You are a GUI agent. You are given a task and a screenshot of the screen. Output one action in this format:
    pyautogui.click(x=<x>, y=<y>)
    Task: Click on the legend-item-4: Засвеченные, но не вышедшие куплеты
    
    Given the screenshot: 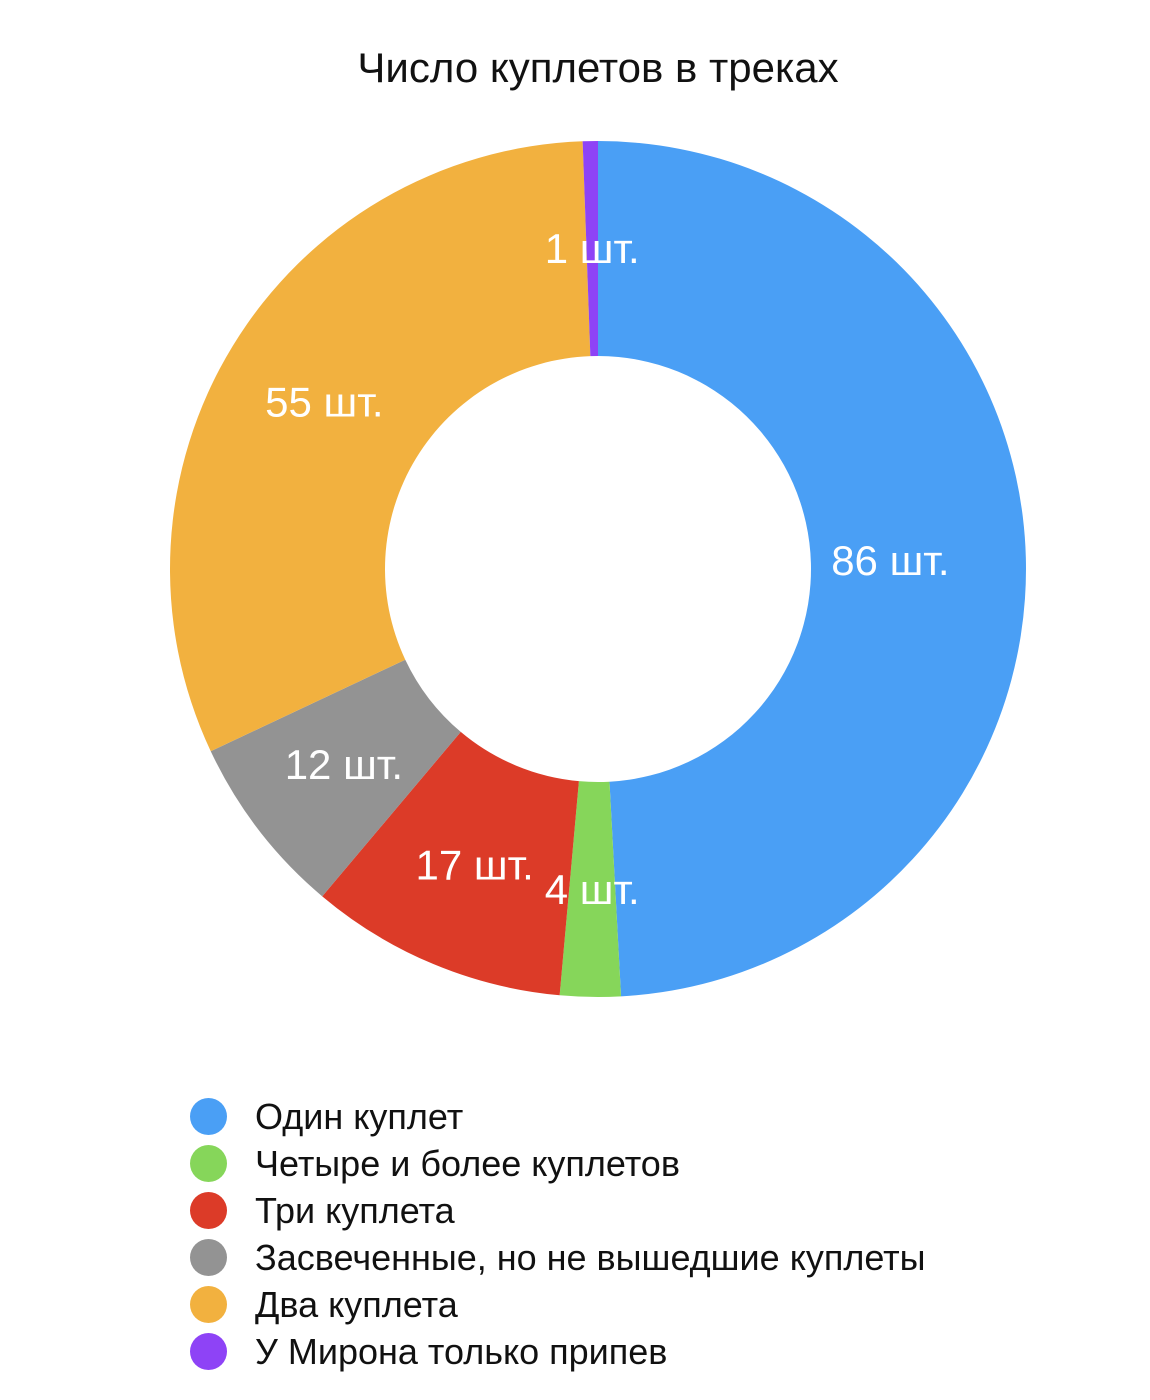 What is the action you would take?
    pyautogui.click(x=558, y=1257)
    